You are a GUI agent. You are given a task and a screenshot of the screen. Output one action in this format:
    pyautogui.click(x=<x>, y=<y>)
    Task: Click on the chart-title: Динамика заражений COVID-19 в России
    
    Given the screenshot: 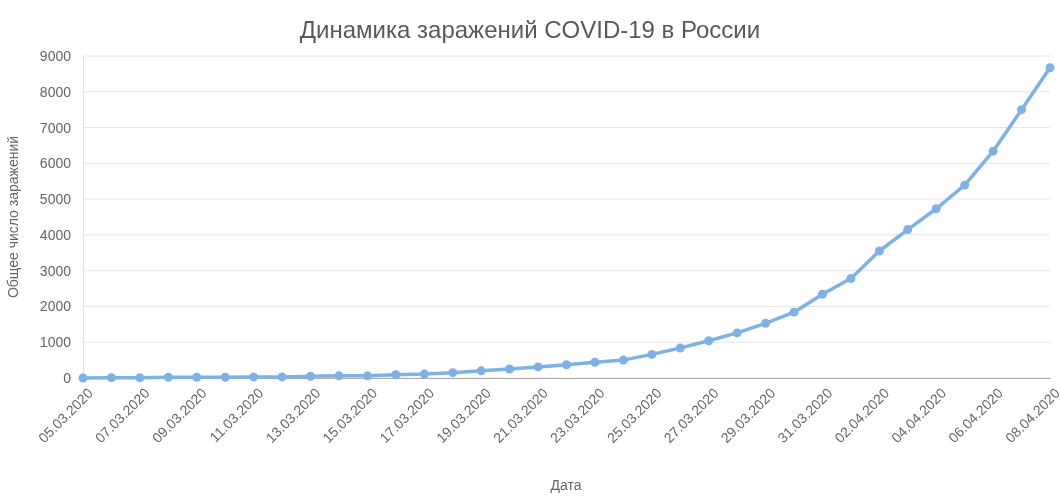 What is the action you would take?
    pyautogui.click(x=530, y=29)
    